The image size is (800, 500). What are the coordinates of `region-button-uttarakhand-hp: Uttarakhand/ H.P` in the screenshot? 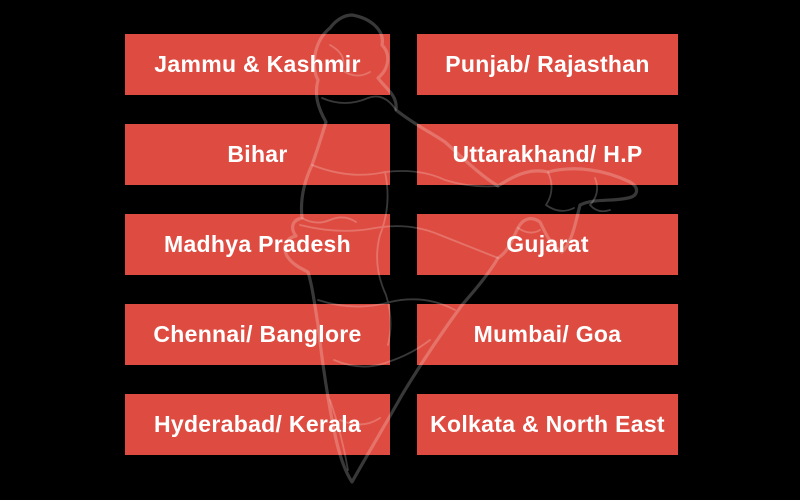 It's located at (547, 154).